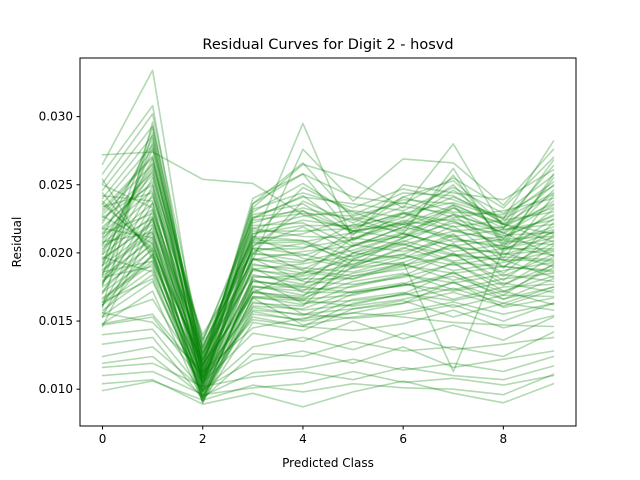 This screenshot has width=640, height=480. I want to click on y-axis: 0.010 0.015 0.020 0.025 0.030, so click(59, 253).